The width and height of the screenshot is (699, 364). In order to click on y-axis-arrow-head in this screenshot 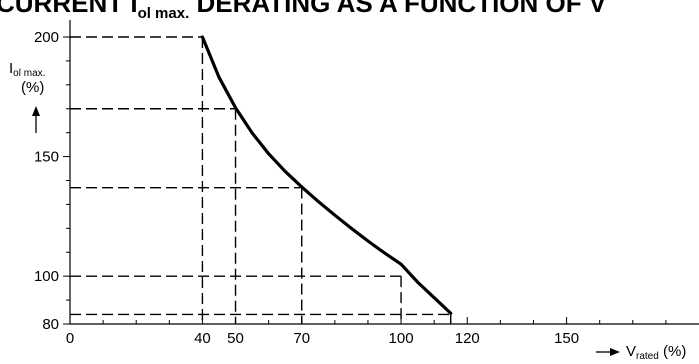, I will do `click(36, 111)`.